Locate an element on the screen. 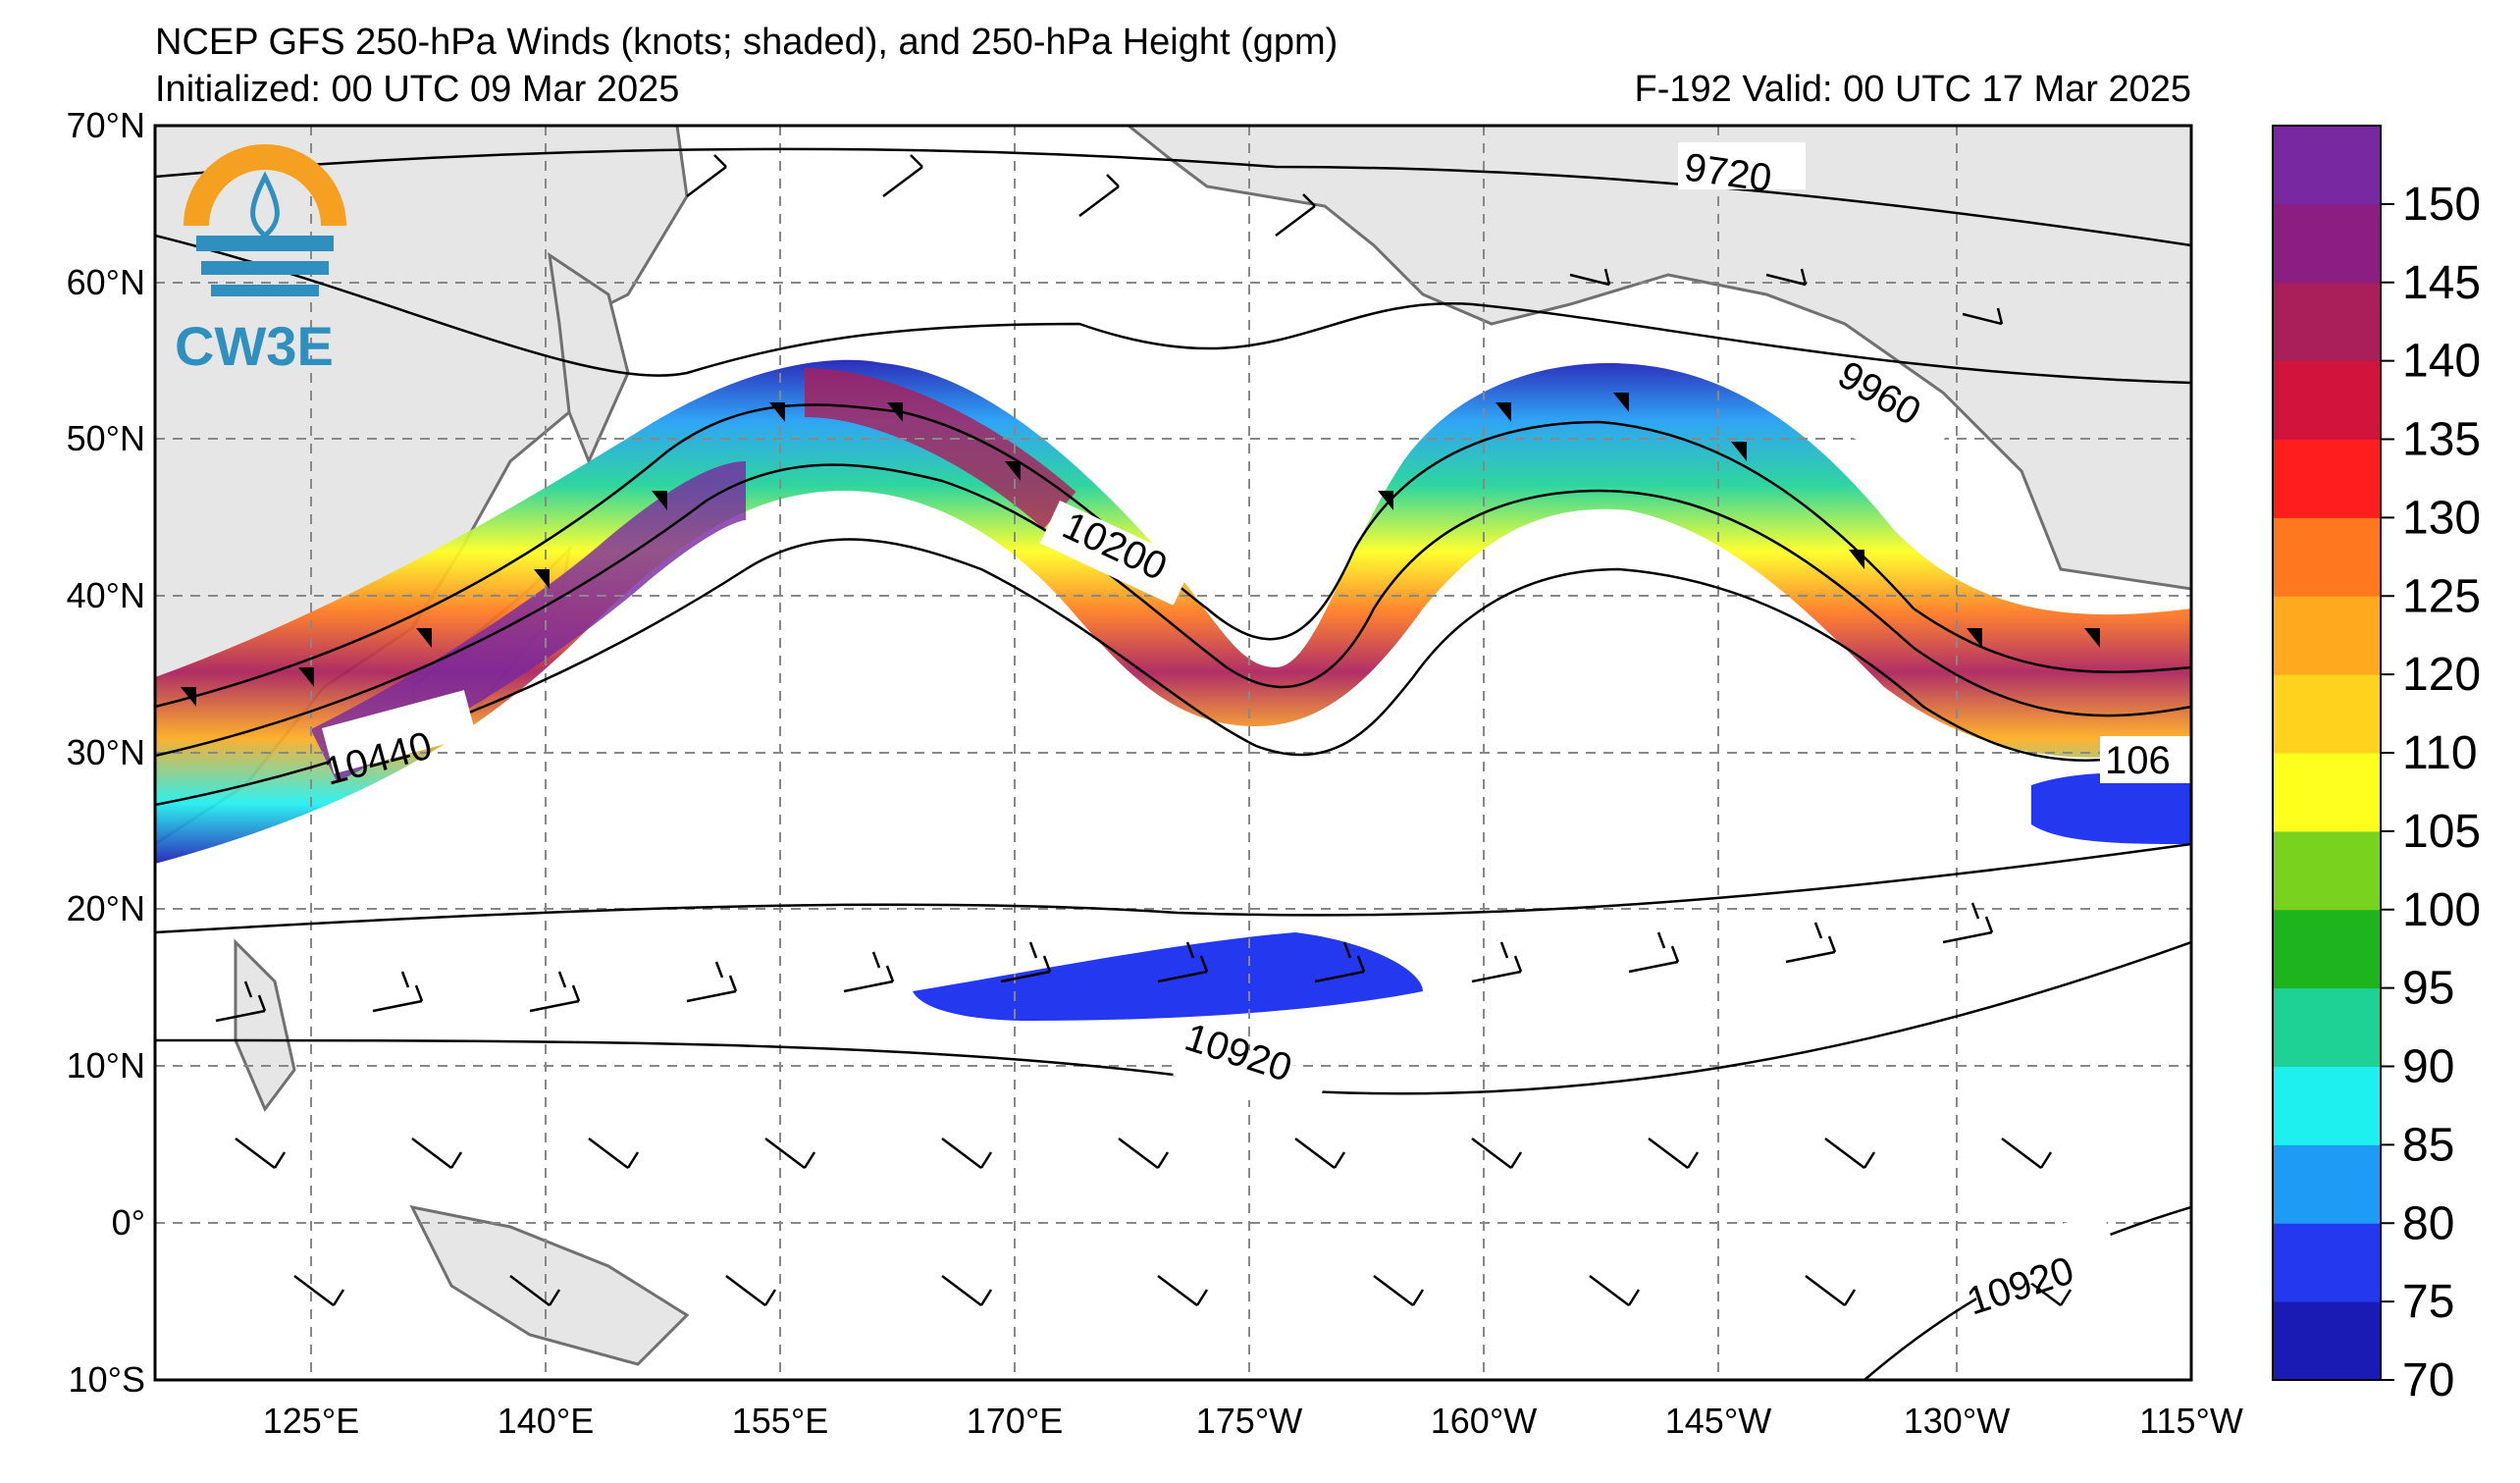  lat-tick-label: 40°N is located at coordinates (106, 595).